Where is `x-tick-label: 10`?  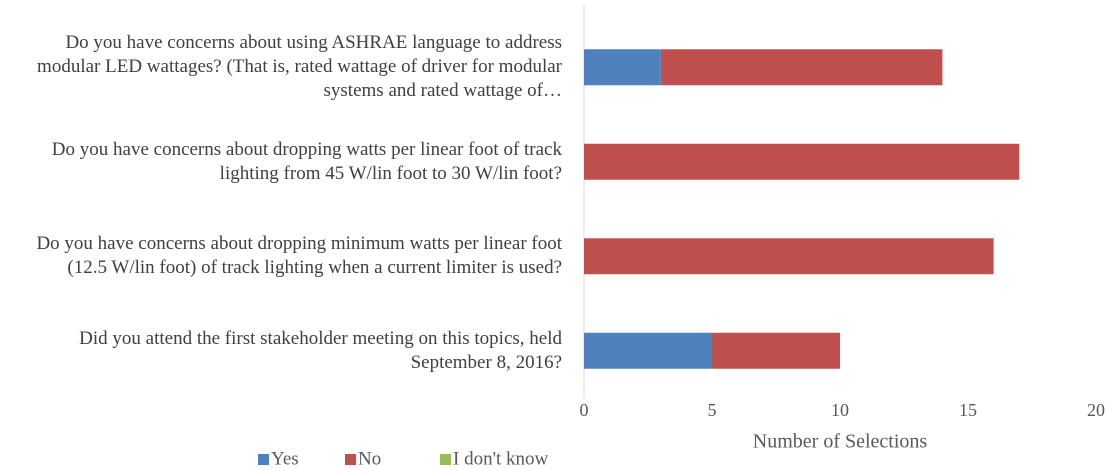
x-tick-label: 10 is located at coordinates (840, 410).